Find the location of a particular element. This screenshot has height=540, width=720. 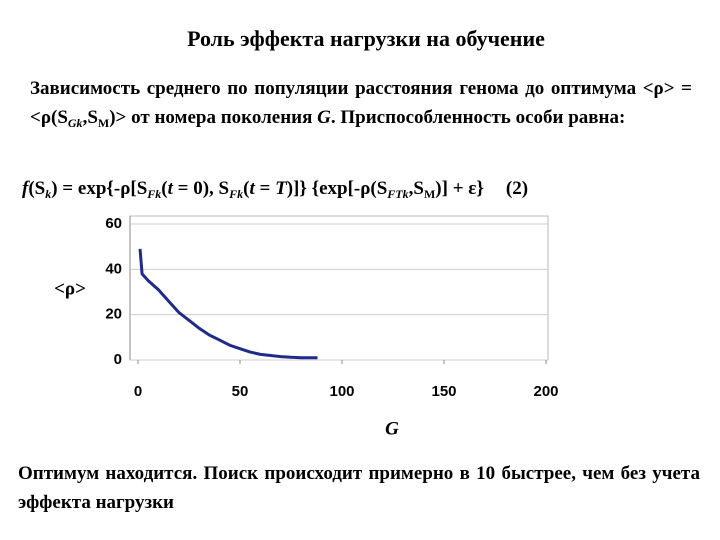

text: FTk is located at coordinates (398, 194).